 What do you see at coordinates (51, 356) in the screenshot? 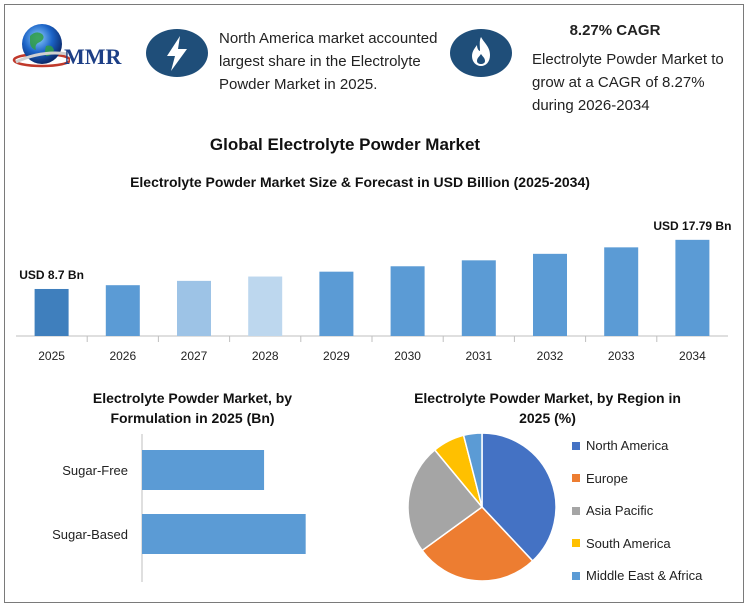
I see `x-tick-label: 2025` at bounding box center [51, 356].